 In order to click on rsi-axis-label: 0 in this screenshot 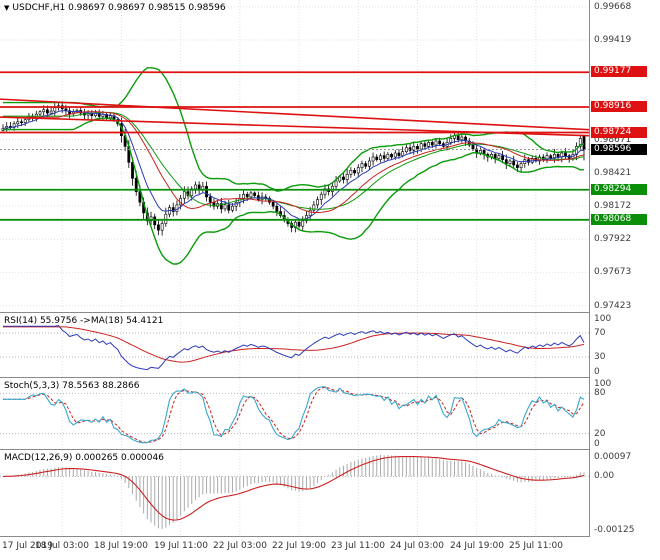, I will do `click(597, 372)`.